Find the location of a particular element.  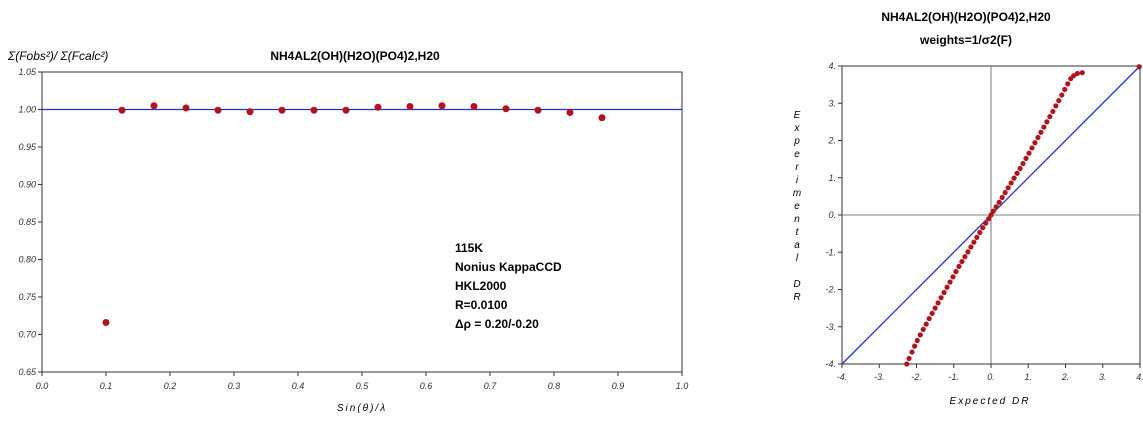

left-ytick-label: 1.00 is located at coordinates (27, 110).